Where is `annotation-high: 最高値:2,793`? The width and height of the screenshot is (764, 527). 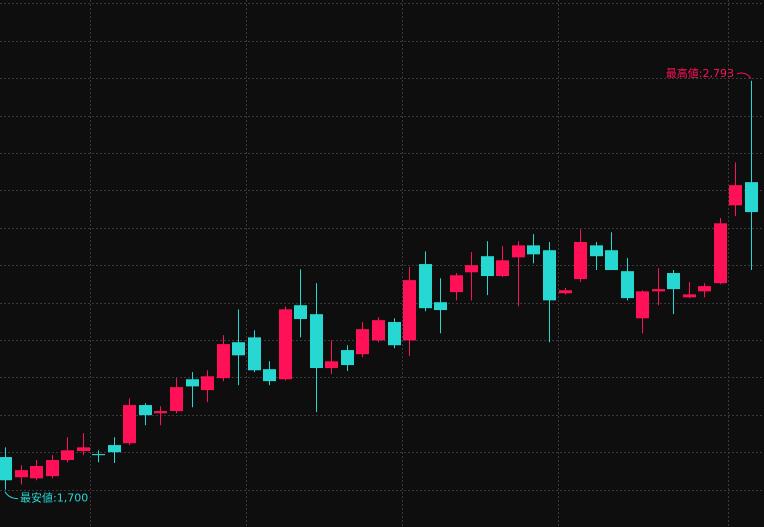 annotation-high: 最高値:2,793 is located at coordinates (700, 73).